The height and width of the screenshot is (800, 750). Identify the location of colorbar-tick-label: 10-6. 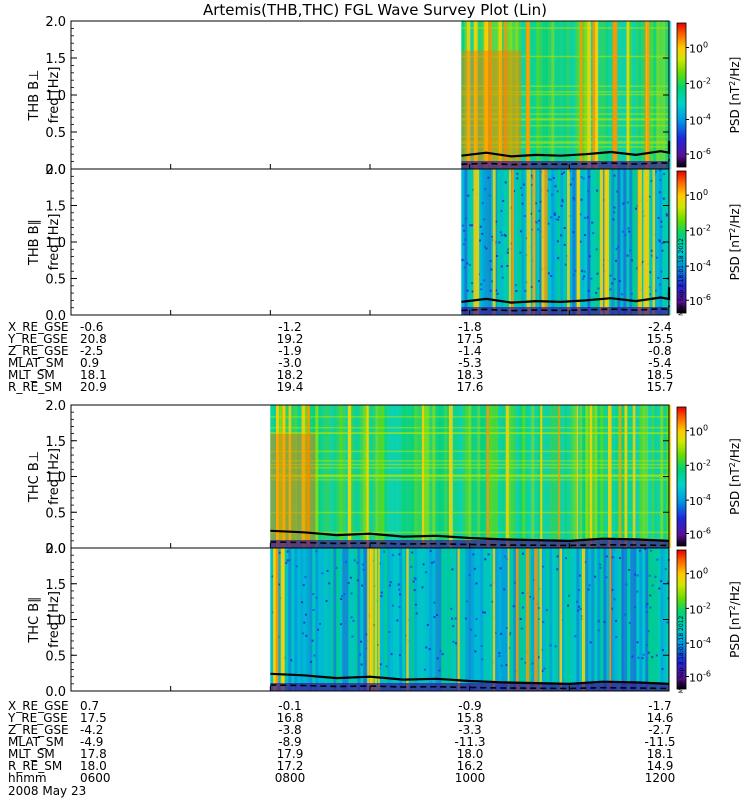
(700, 154).